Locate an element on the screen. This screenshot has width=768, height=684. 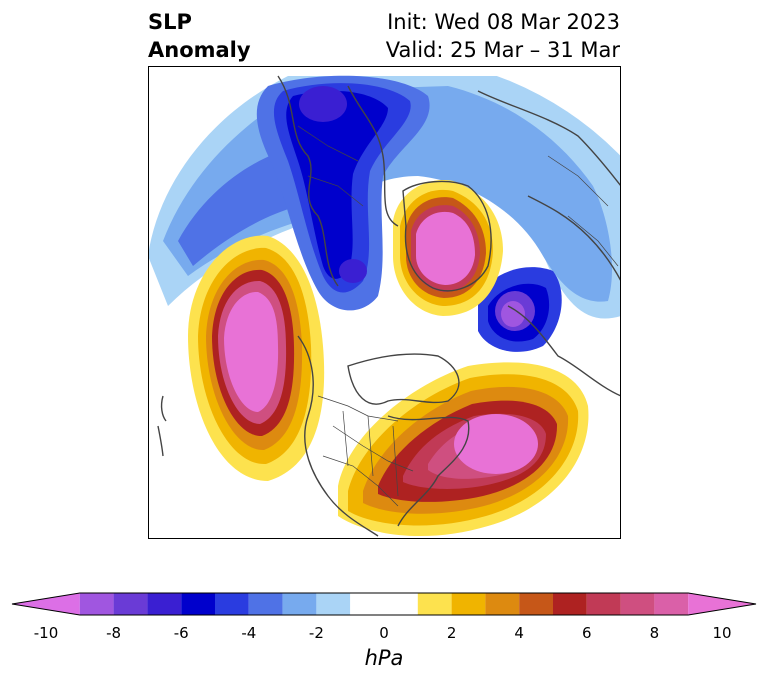
arctic-low-secondary is located at coordinates (353, 271).